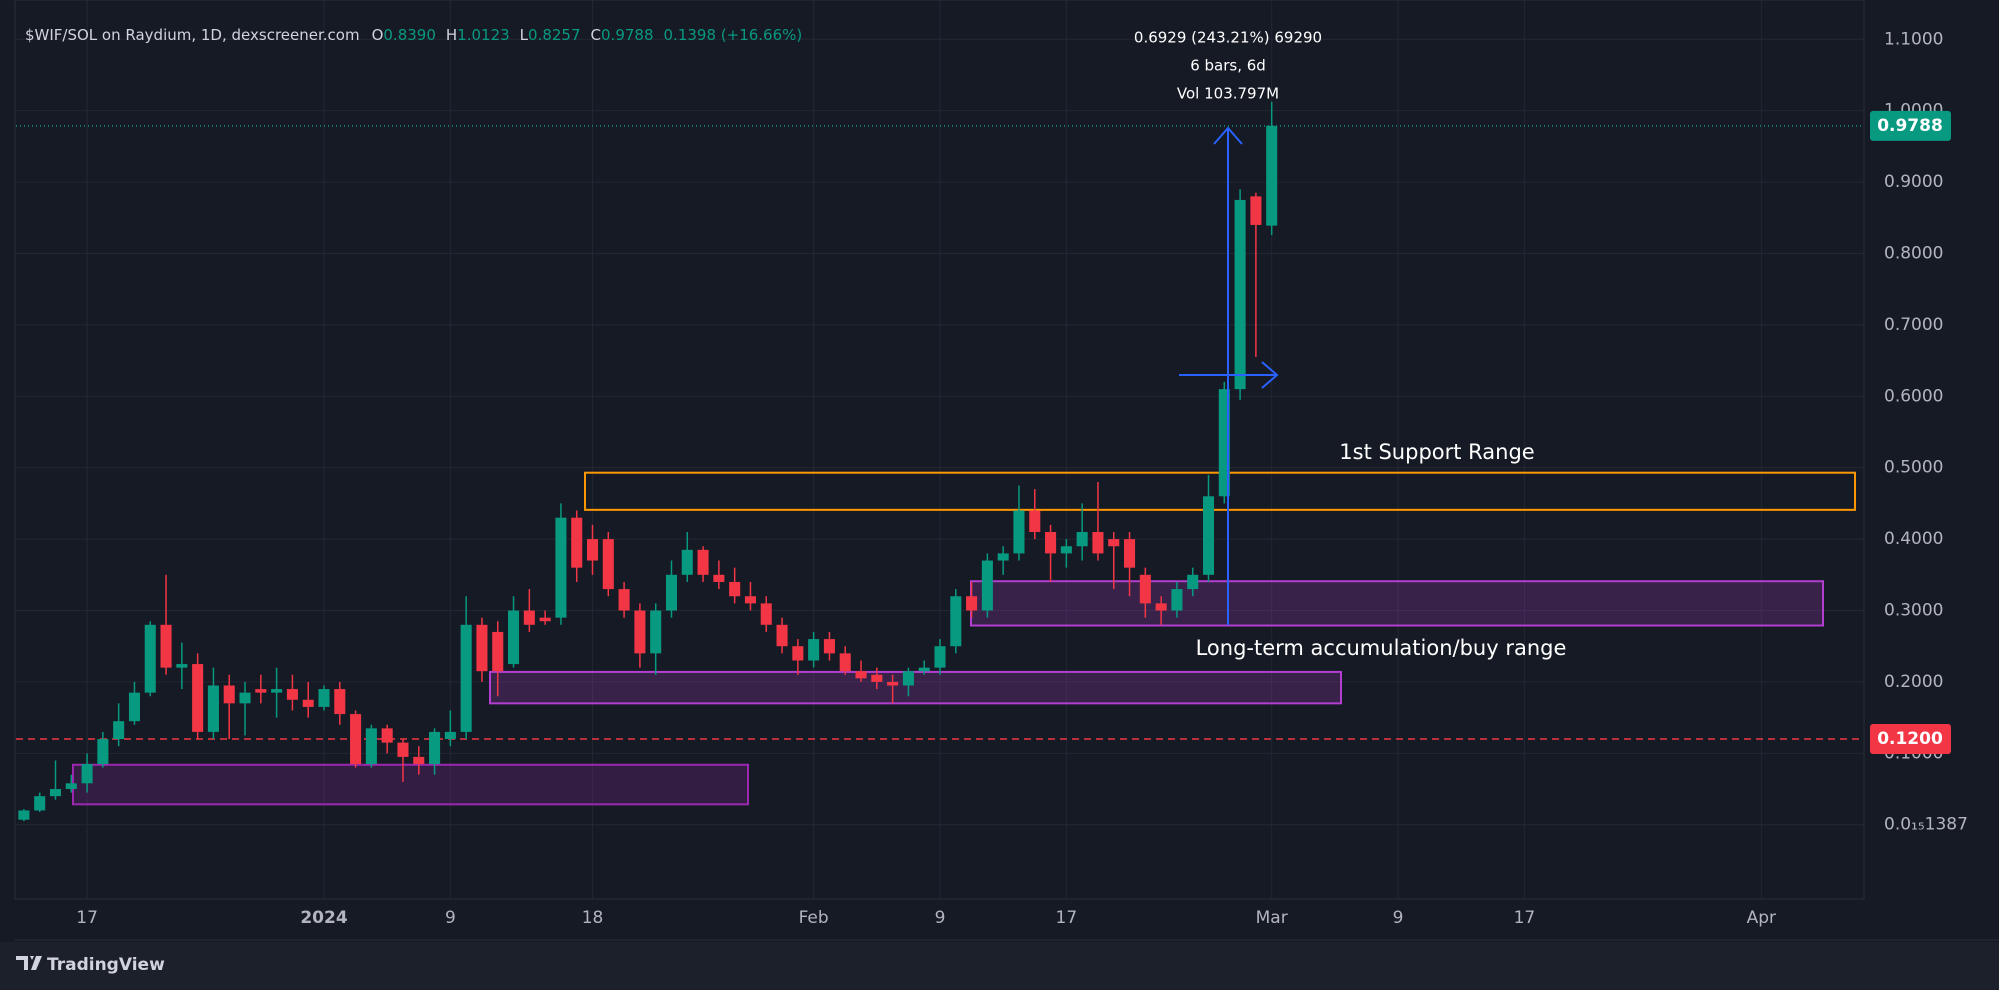 The image size is (1999, 990). What do you see at coordinates (483, 35) in the screenshot?
I see `ohlc-value: 1.0123` at bounding box center [483, 35].